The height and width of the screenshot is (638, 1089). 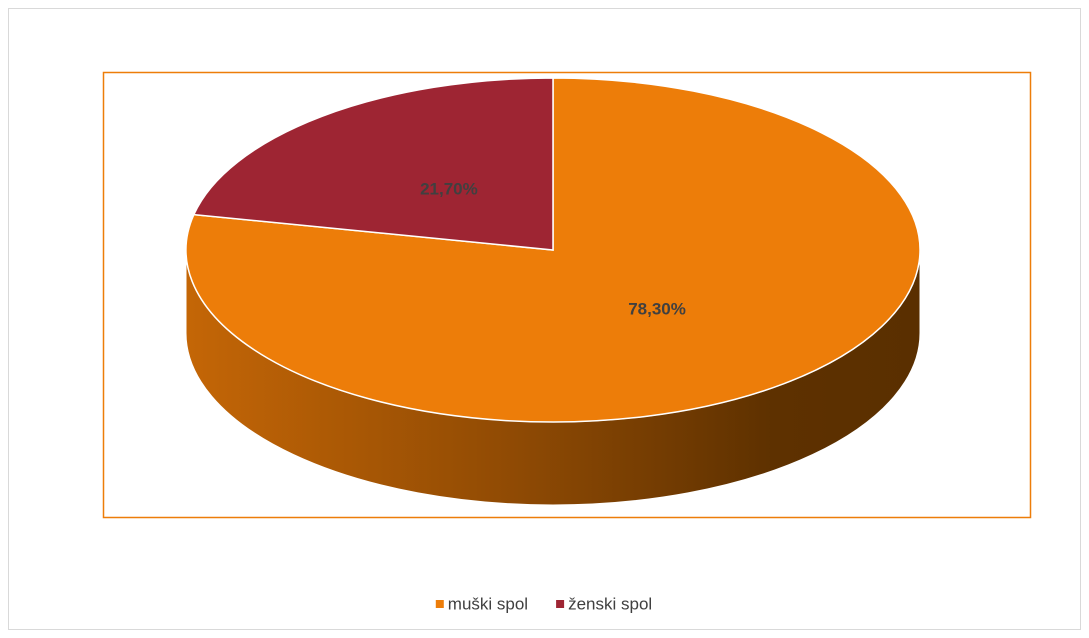 I want to click on legend-label: ženski spol, so click(x=610, y=603).